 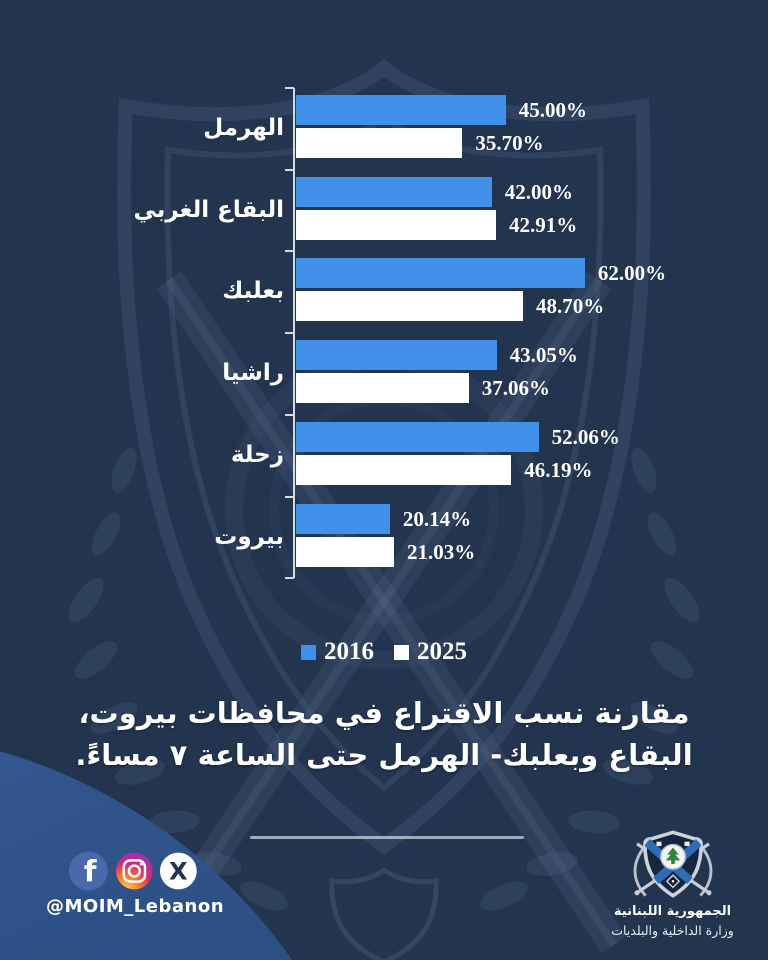 What do you see at coordinates (387, 837) in the screenshot?
I see `footer-divider` at bounding box center [387, 837].